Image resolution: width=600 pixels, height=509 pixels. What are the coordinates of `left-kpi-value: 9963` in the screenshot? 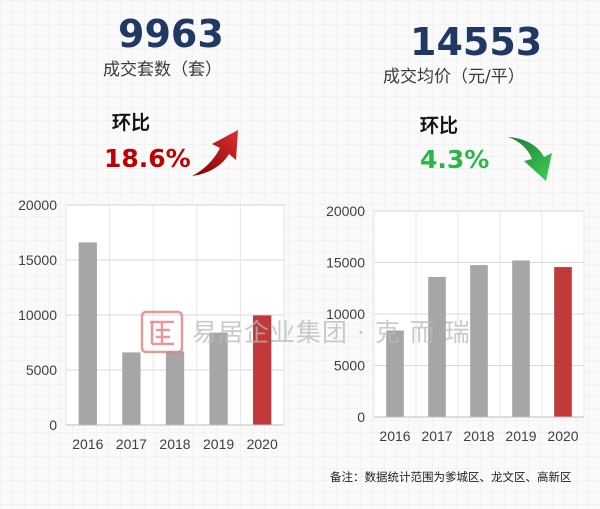 It's located at (171, 34).